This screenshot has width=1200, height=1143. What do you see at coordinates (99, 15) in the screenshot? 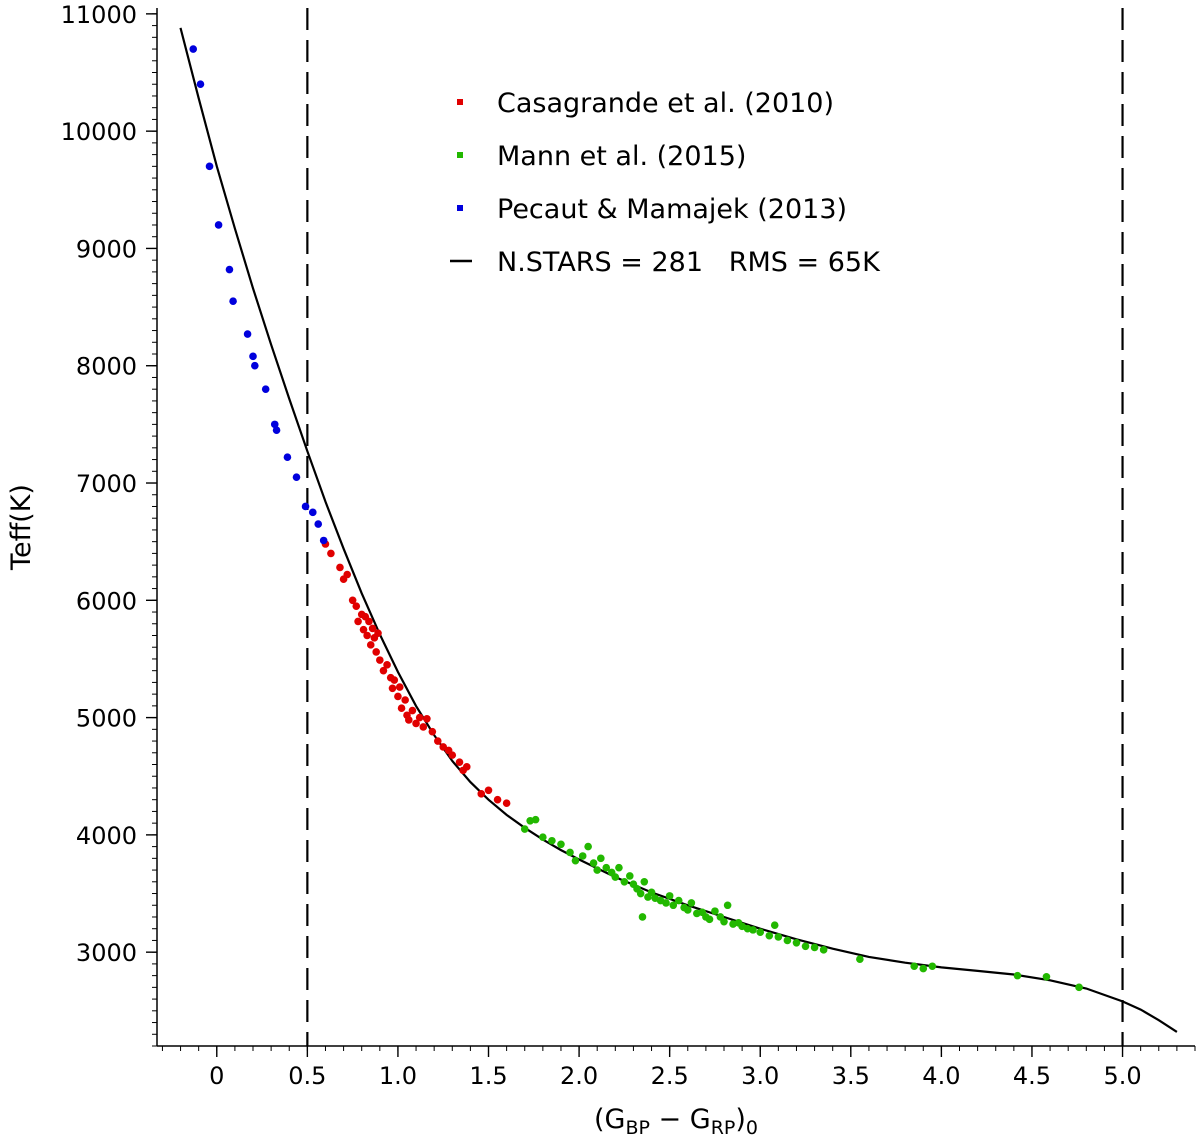
I see `y-tick-label: 11000` at bounding box center [99, 15].